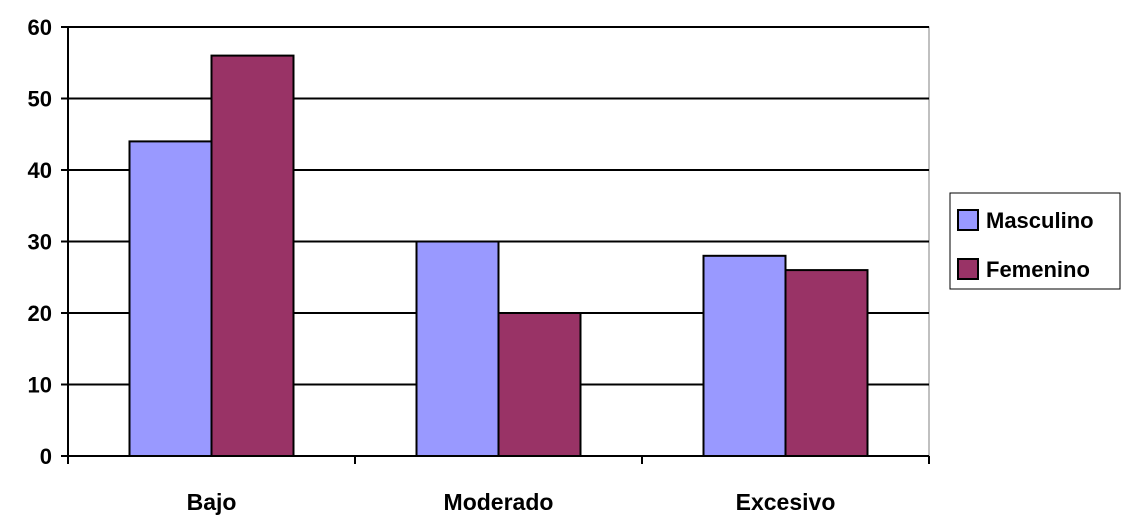  Describe the element at coordinates (1038, 269) in the screenshot. I see `legend-label-femenino: Femenino` at that location.